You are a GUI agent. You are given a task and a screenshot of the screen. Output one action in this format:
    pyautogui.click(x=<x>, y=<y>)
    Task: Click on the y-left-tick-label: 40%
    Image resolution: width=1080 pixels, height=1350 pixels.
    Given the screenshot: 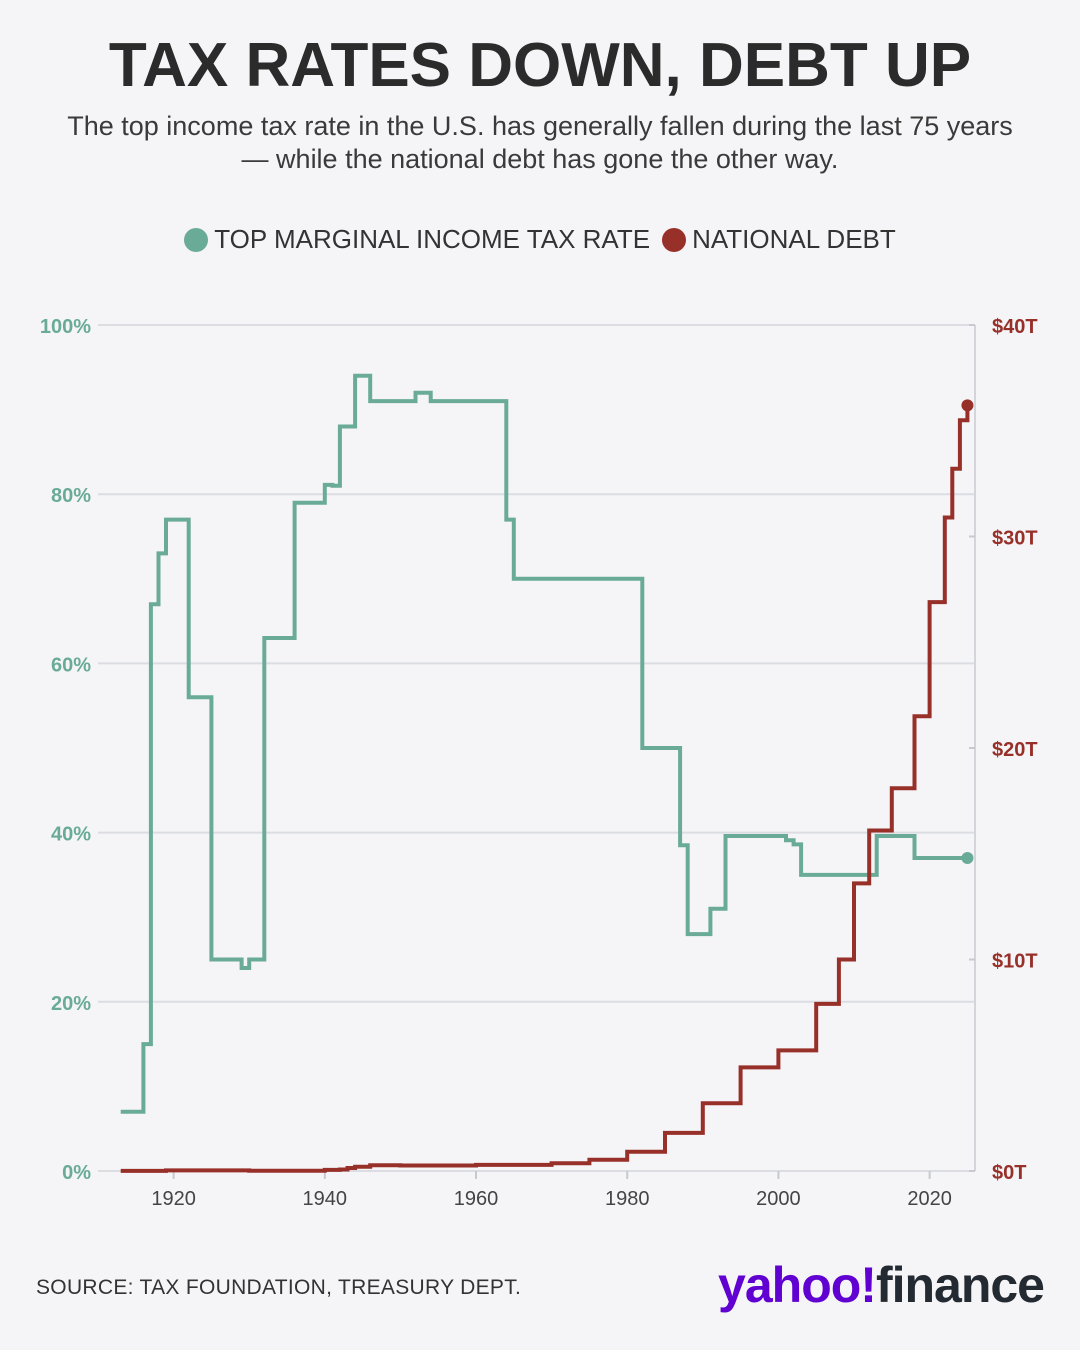 What is the action you would take?
    pyautogui.click(x=71, y=835)
    